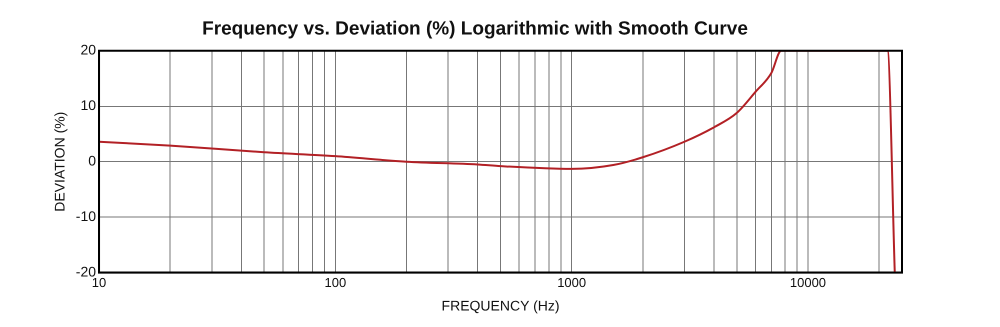 Image resolution: width=1000 pixels, height=327 pixels. I want to click on x-tick-label: 1000, so click(571, 282).